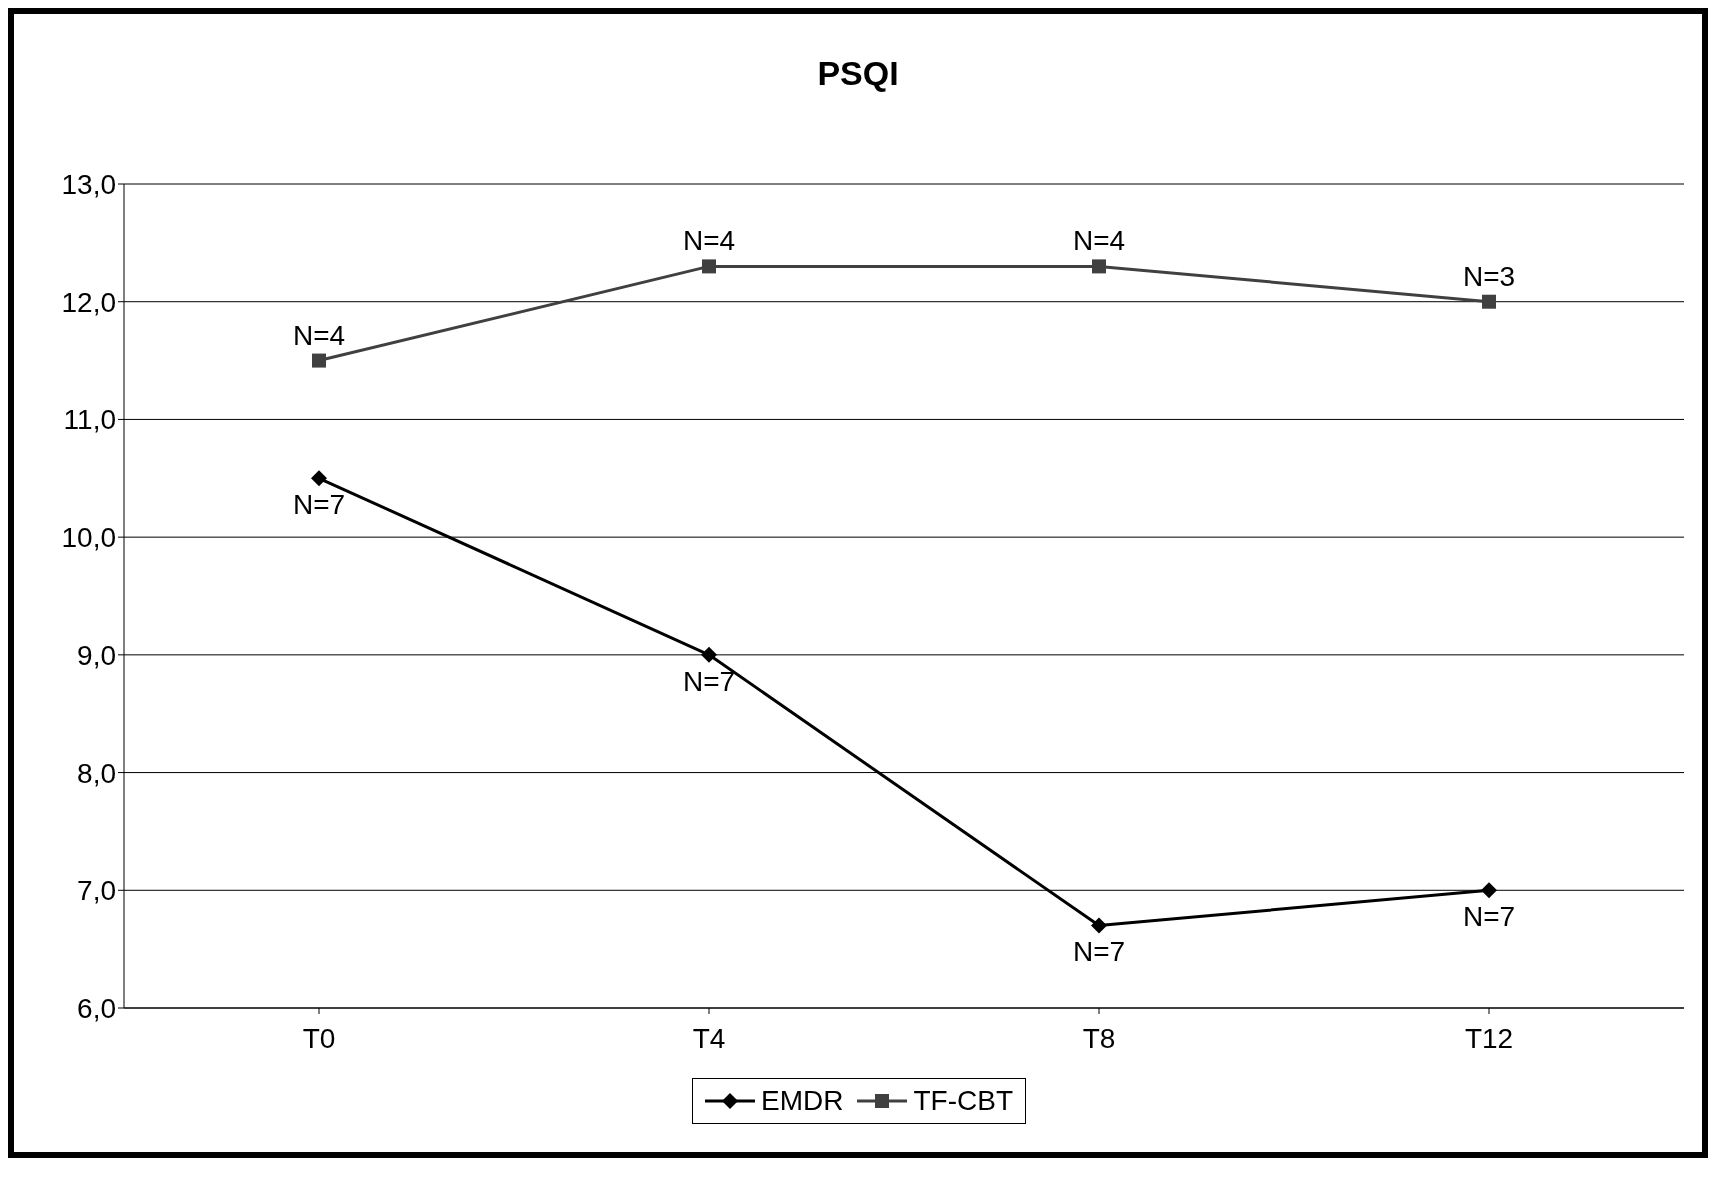  What do you see at coordinates (962, 1101) in the screenshot?
I see `legend-label: TF-CBT` at bounding box center [962, 1101].